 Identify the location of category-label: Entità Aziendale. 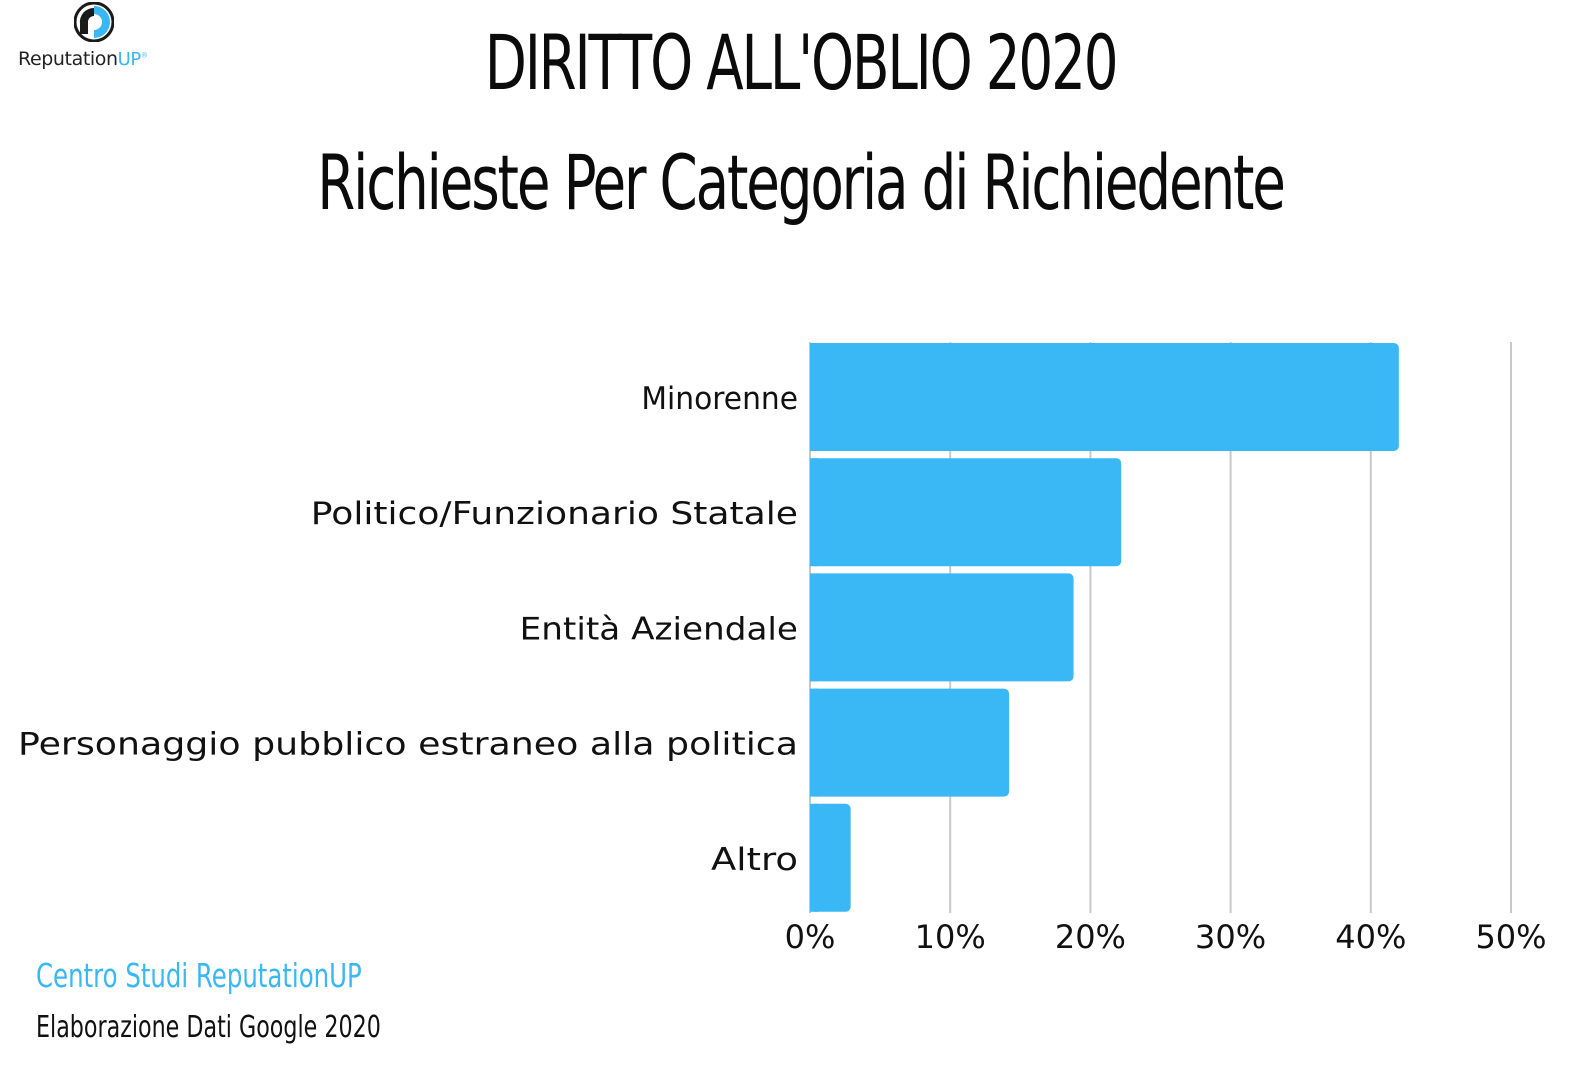
(659, 629).